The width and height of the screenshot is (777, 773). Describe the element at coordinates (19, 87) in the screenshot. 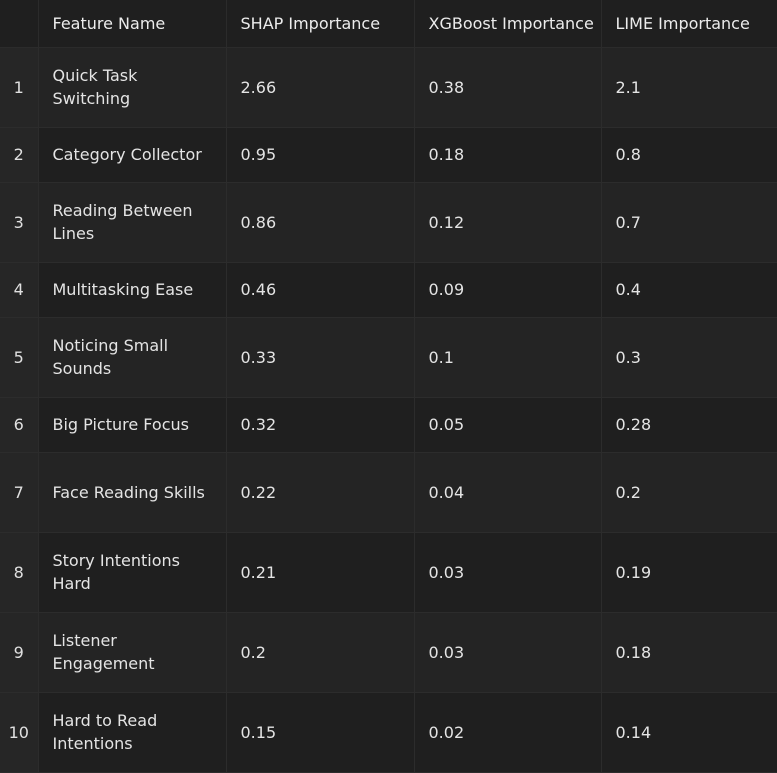

I see `row-index: 1` at that location.